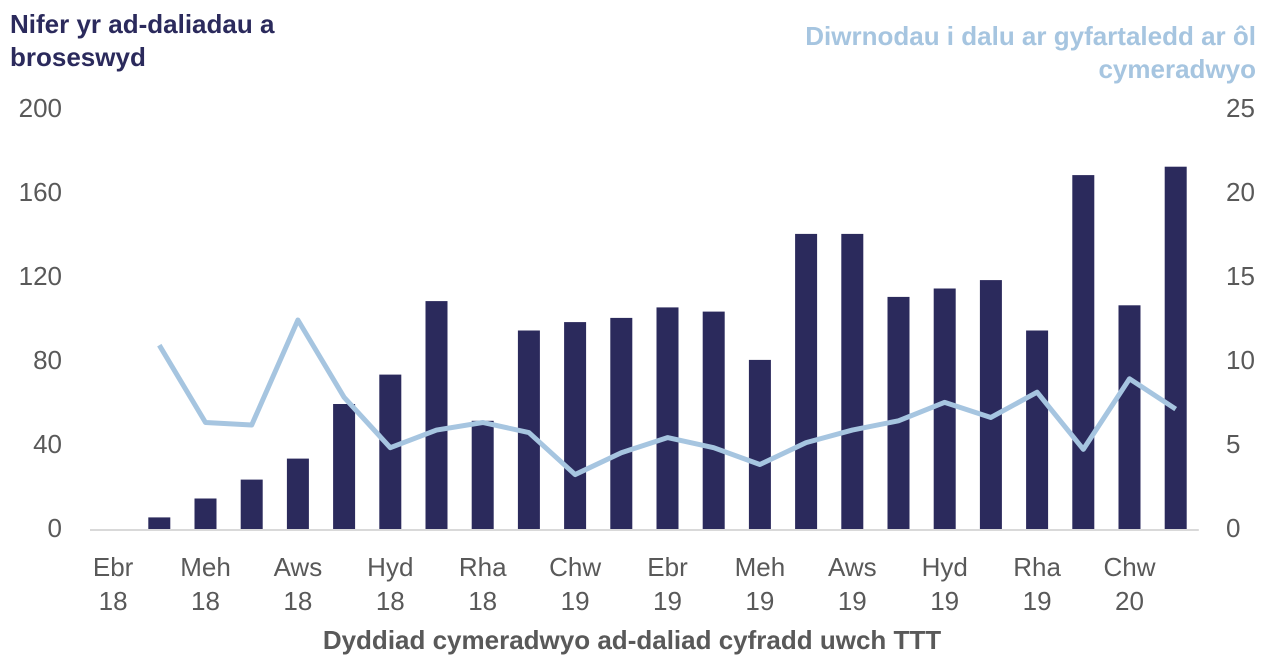 Image resolution: width=1264 pixels, height=659 pixels. What do you see at coordinates (667, 584) in the screenshot?
I see `x-tick-label: Ebr 19` at bounding box center [667, 584].